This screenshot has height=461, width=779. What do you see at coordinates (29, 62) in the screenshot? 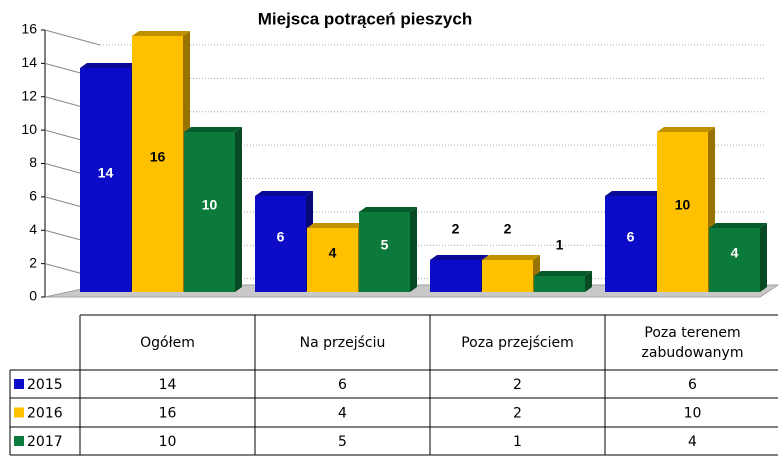
I see `y-tick-label: 14` at bounding box center [29, 62].